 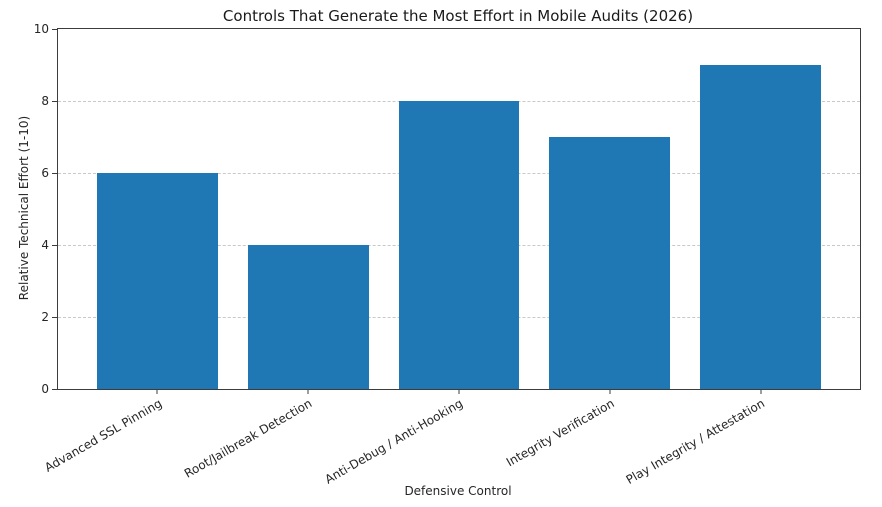 I want to click on y-tick-label: 4, so click(x=45, y=245).